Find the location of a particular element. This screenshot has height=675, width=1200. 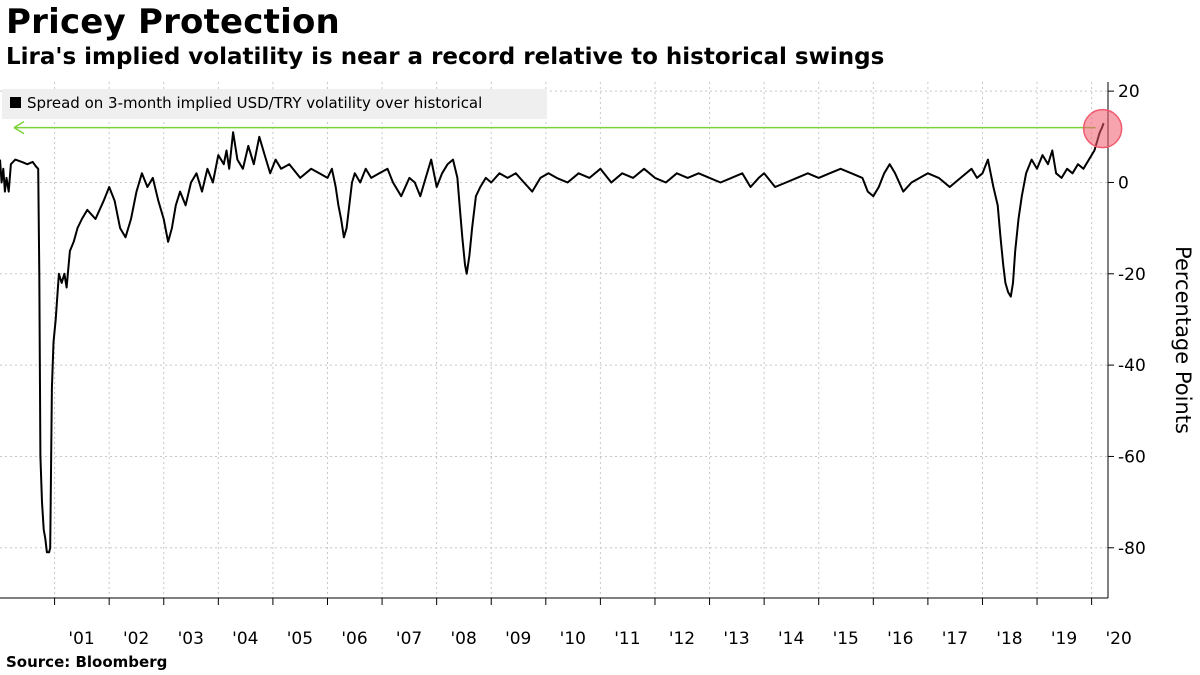

x-tick-label: '08 is located at coordinates (463, 639).